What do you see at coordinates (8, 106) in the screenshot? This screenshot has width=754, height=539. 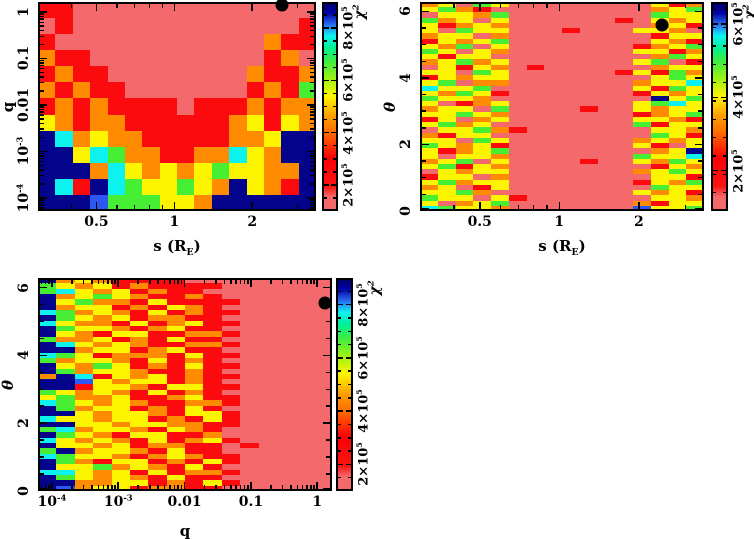 I see `y-axis-title: q` at bounding box center [8, 106].